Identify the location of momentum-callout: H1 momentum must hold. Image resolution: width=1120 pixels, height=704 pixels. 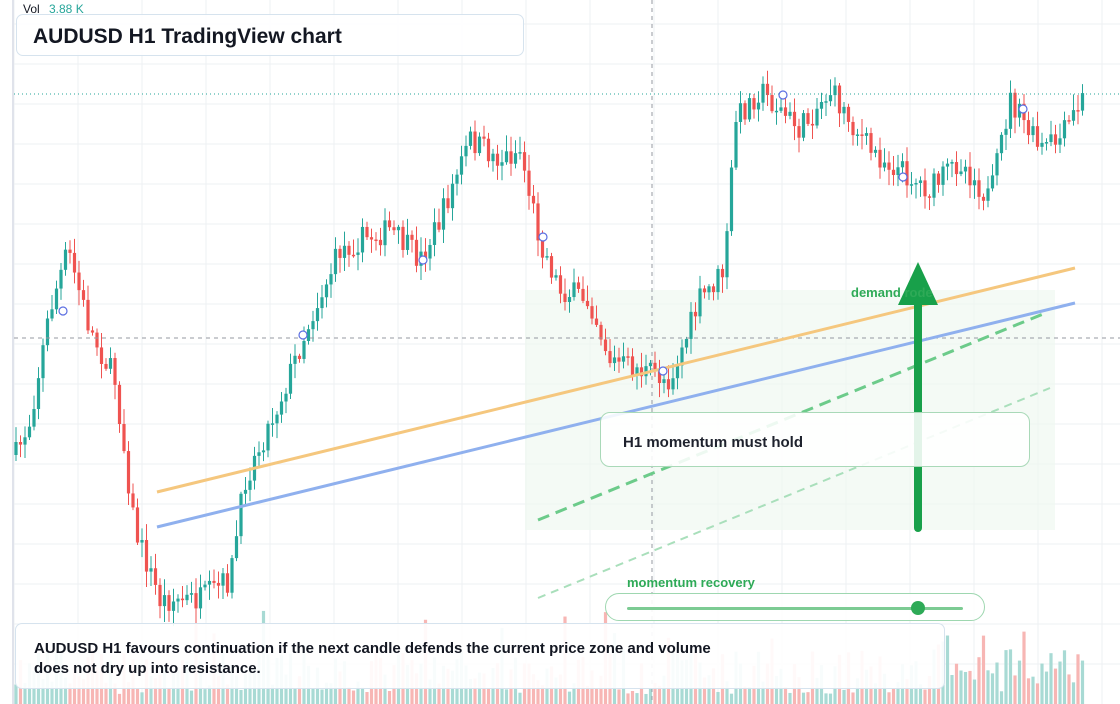
(815, 439).